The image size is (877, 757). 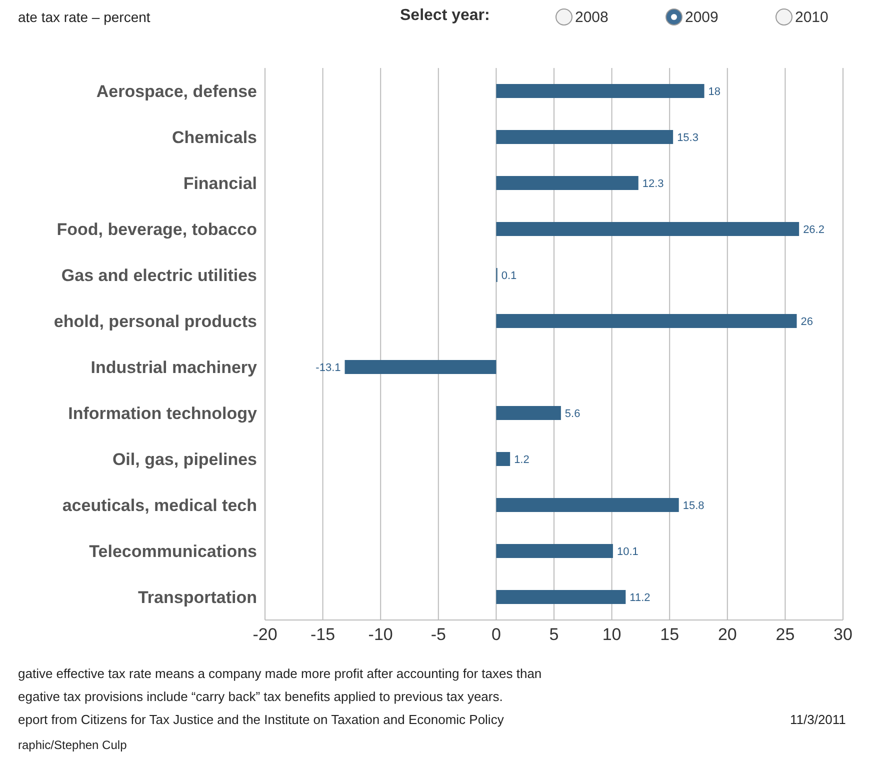 I want to click on data-label: 15.8, so click(x=693, y=506).